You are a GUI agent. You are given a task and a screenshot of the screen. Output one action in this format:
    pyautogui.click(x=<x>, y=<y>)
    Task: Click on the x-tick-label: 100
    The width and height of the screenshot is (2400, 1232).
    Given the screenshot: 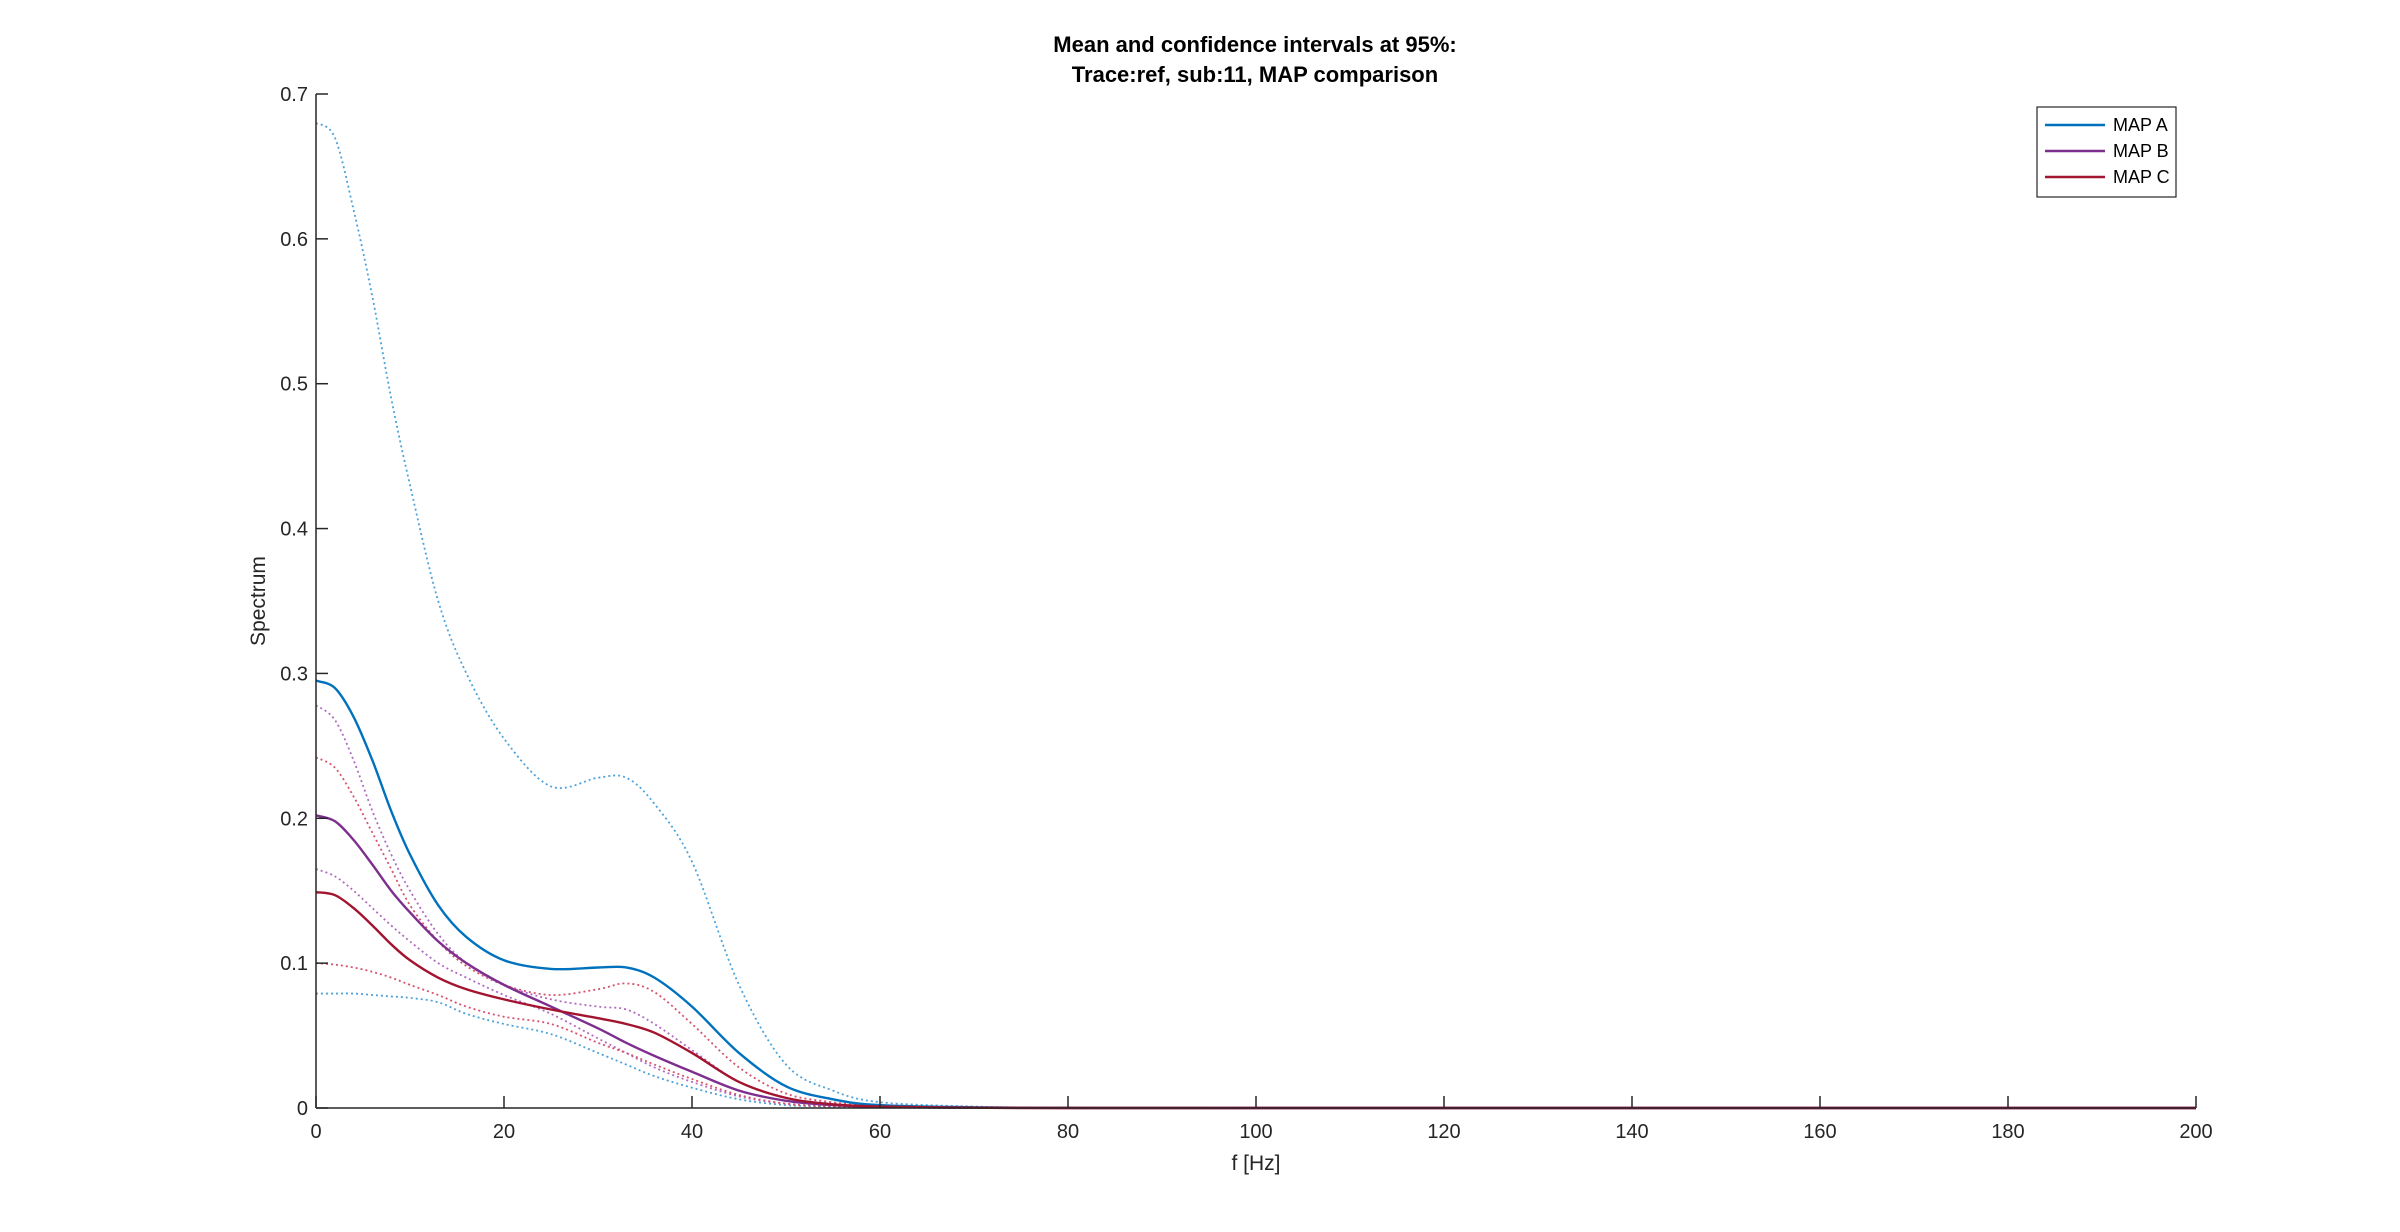 What is the action you would take?
    pyautogui.click(x=1255, y=1132)
    